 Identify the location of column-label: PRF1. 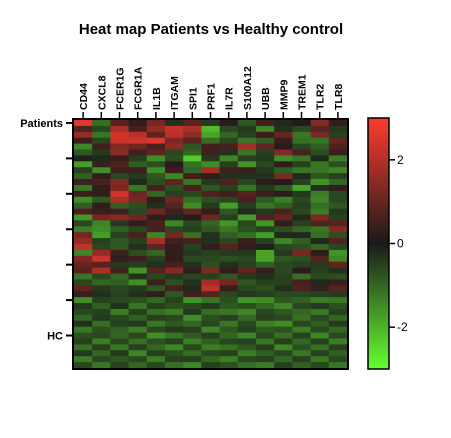
(212, 96).